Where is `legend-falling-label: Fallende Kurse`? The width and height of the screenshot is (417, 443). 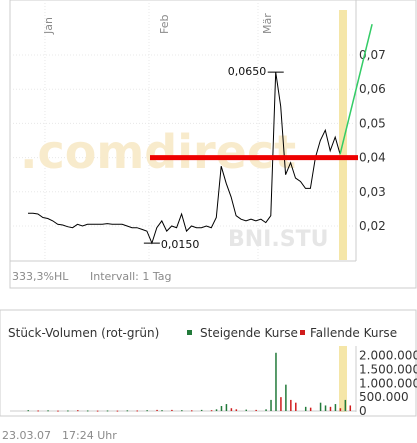 legend-falling-label: Fallende Kurse is located at coordinates (353, 333).